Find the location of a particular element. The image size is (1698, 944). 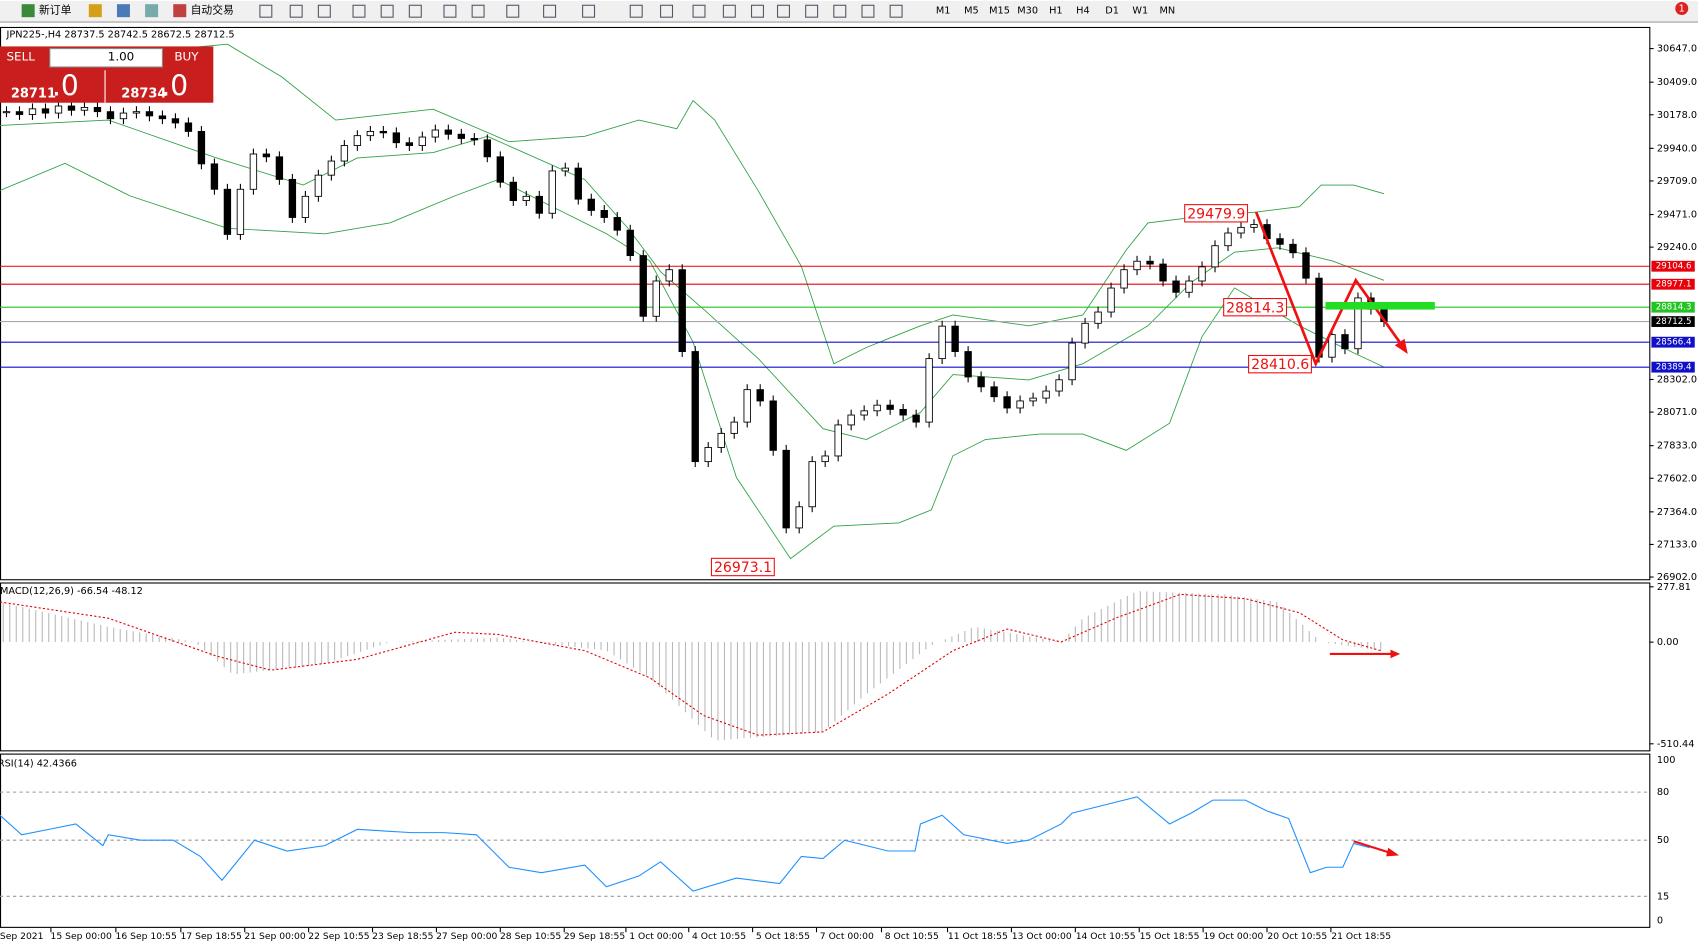

level-label: 28566.4 is located at coordinates (1674, 343).